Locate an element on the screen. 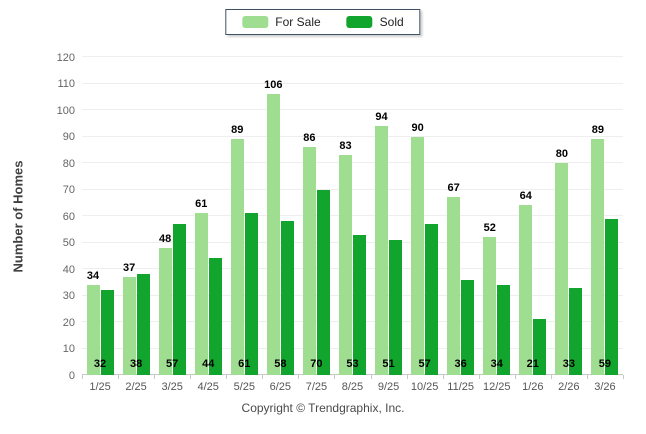 The image size is (646, 434). for-sale-value-label: 48 is located at coordinates (165, 238).